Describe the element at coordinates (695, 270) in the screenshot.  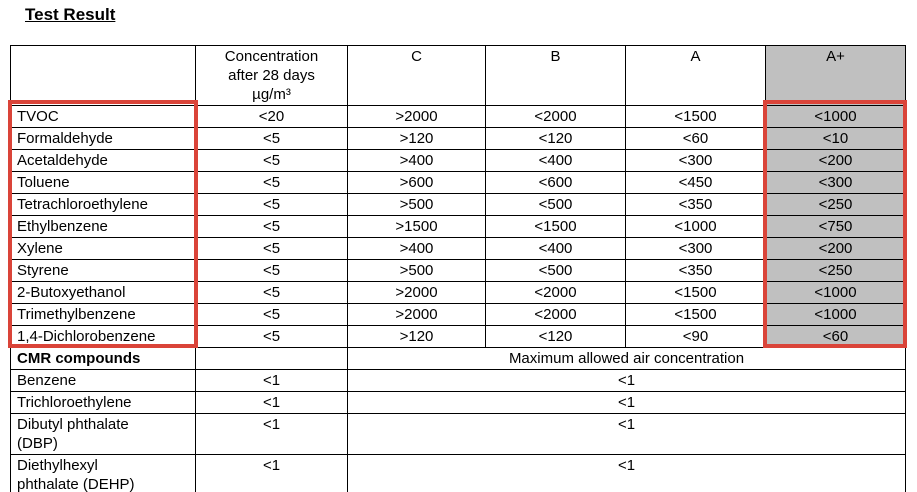
I see `class-a-cell: <350` at that location.